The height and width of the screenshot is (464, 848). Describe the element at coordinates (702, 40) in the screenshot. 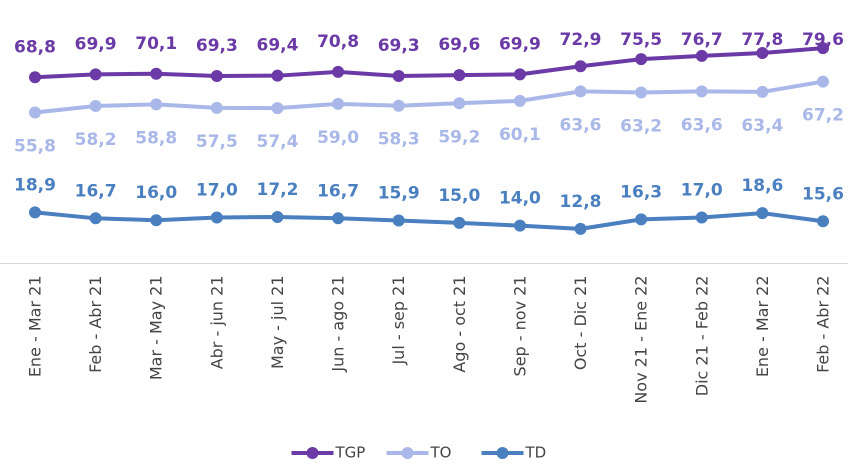

I see `data-label: 76,7` at that location.